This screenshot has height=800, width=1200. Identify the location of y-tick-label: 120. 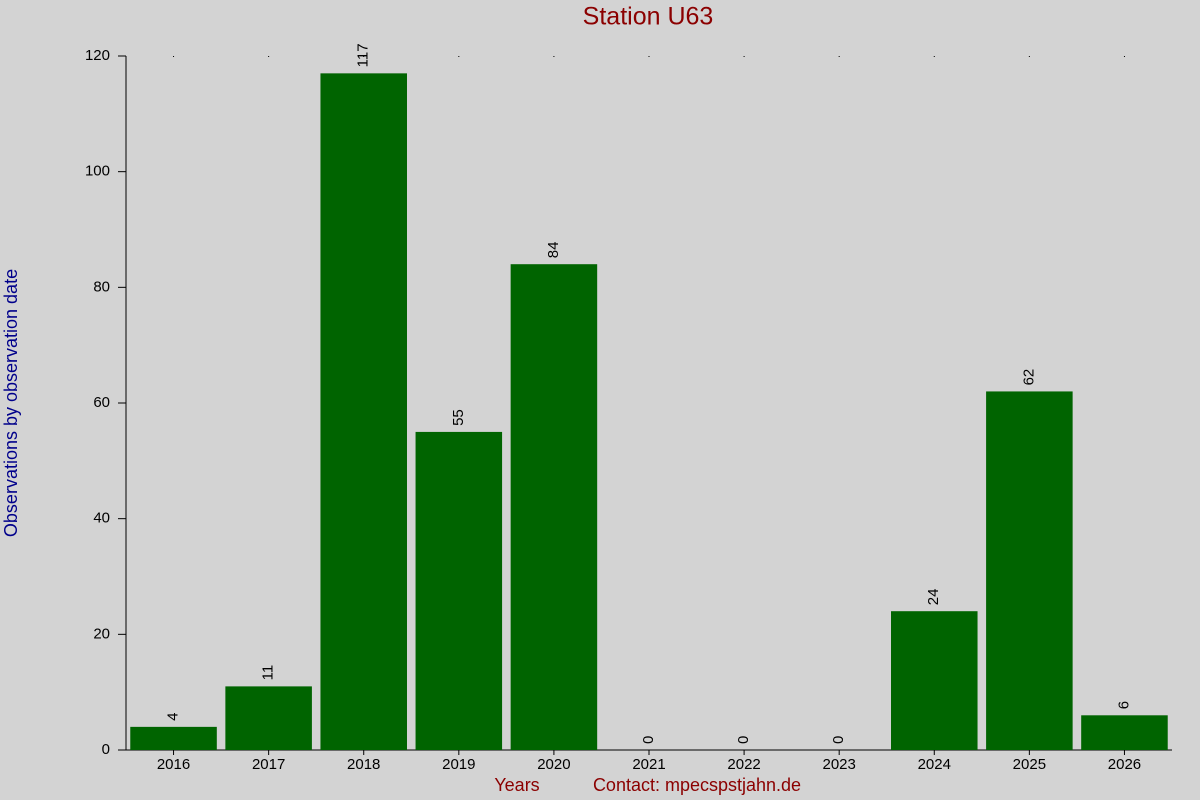
(97, 55).